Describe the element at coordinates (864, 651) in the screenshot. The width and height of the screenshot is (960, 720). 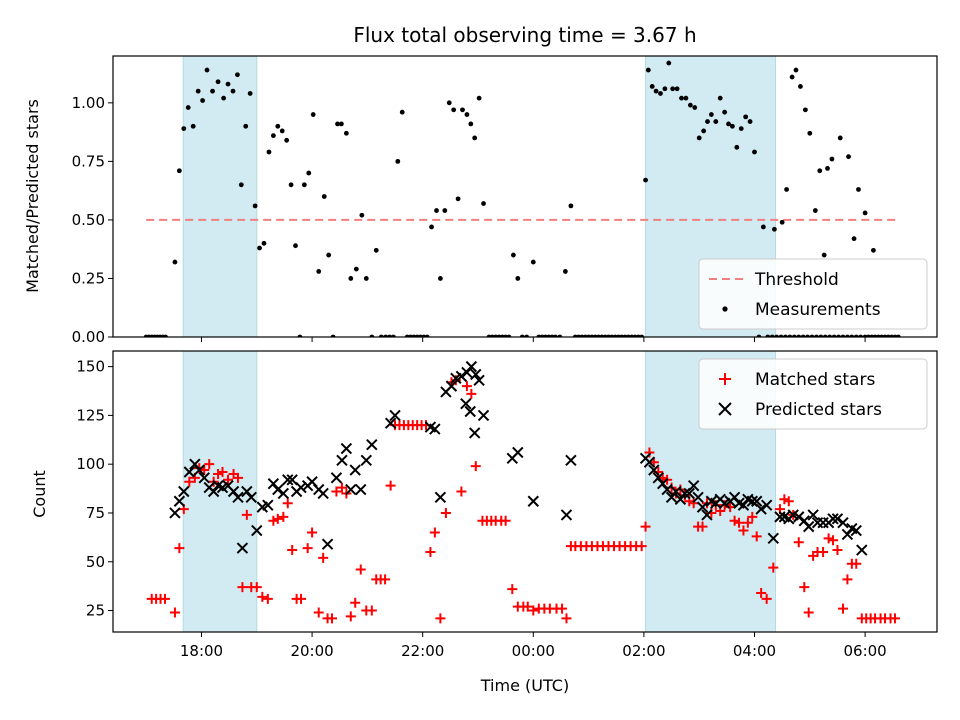
I see `x-tick-label: 06:00` at that location.